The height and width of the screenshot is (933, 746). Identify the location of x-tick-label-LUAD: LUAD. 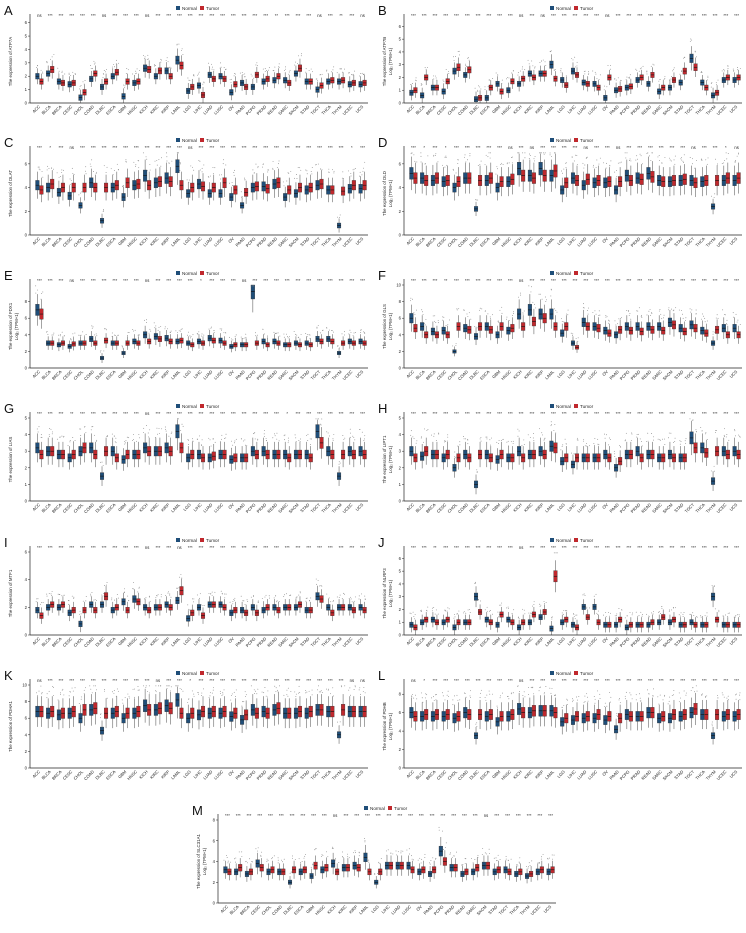
(207, 109).